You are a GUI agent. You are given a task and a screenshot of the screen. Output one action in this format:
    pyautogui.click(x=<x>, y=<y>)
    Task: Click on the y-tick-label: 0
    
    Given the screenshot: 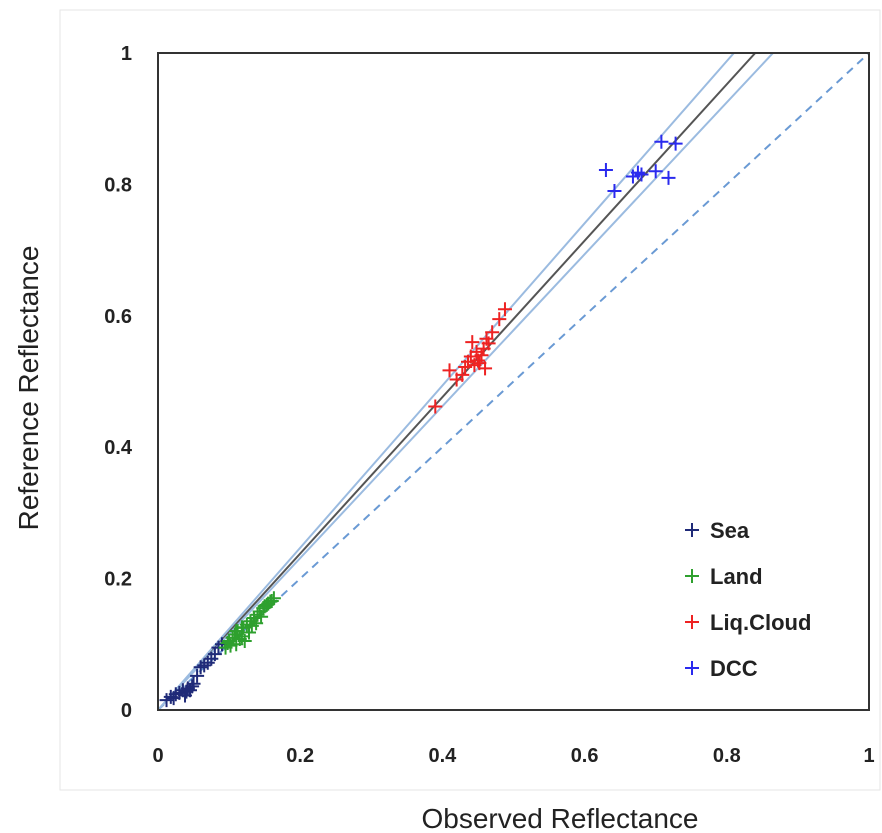 What is the action you would take?
    pyautogui.click(x=126, y=711)
    